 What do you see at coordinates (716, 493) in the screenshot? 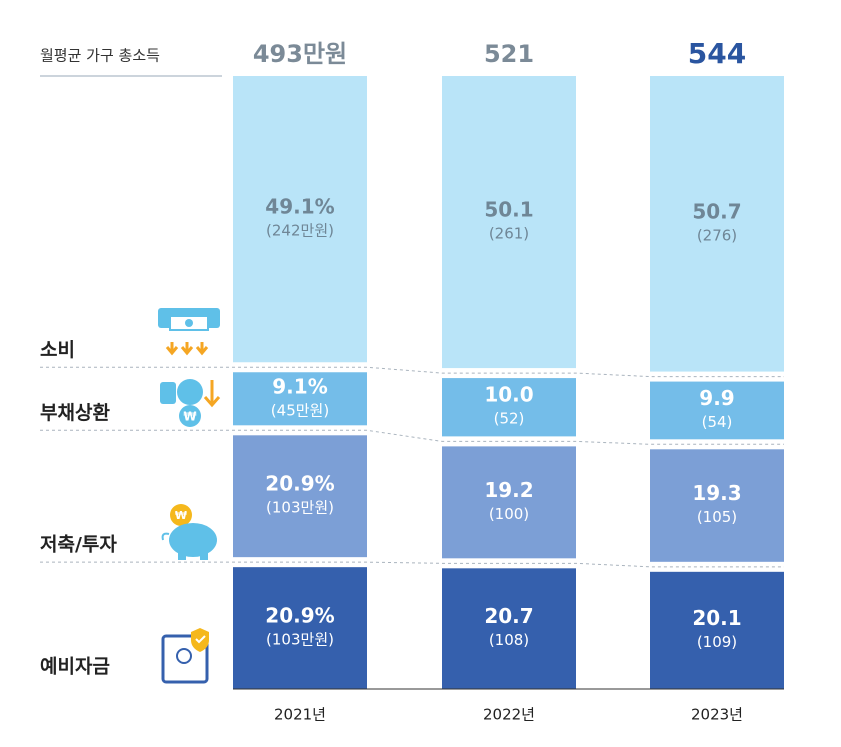
I see `value-label: 19.3` at bounding box center [716, 493].